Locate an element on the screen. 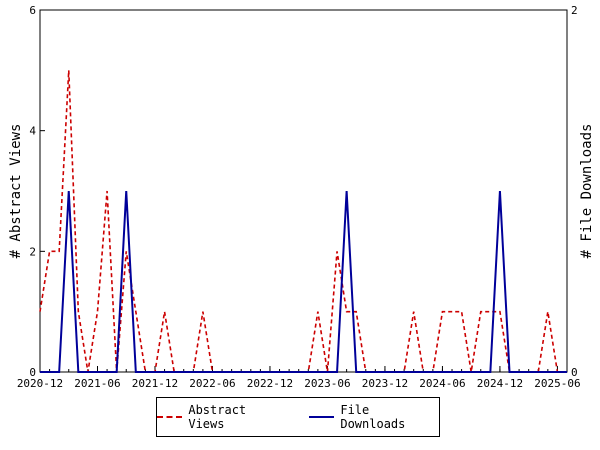 The width and height of the screenshot is (600, 450). y-right-tick-label: 2 is located at coordinates (574, 10).